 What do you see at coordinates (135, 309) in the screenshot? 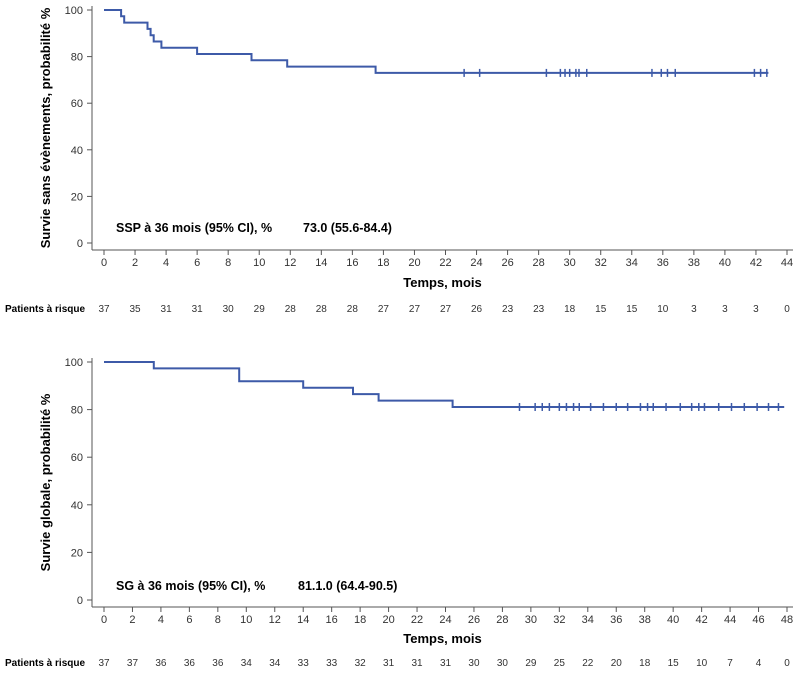
I see `risk-count: 35` at bounding box center [135, 309].